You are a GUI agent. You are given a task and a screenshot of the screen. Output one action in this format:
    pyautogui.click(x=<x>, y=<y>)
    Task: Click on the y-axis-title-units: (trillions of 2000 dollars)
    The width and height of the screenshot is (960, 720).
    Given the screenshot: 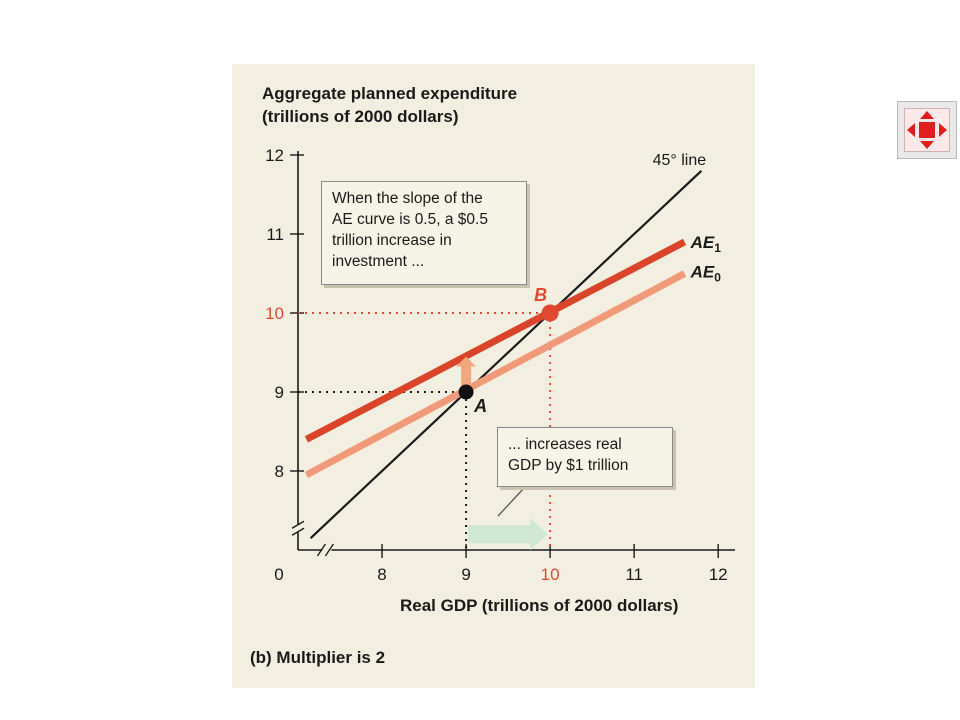 What is the action you would take?
    pyautogui.click(x=360, y=116)
    